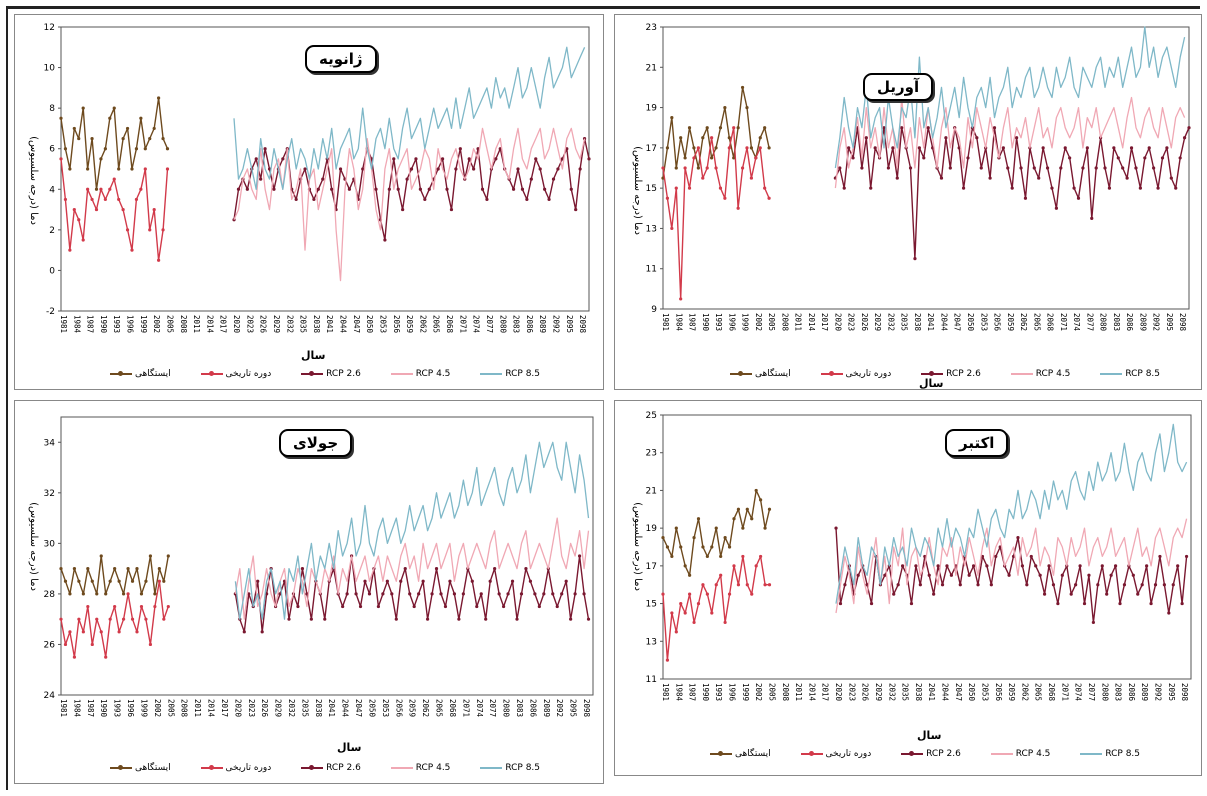  Describe the element at coordinates (489, 324) in the screenshot. I see `x-tick-label: 2077` at that location.